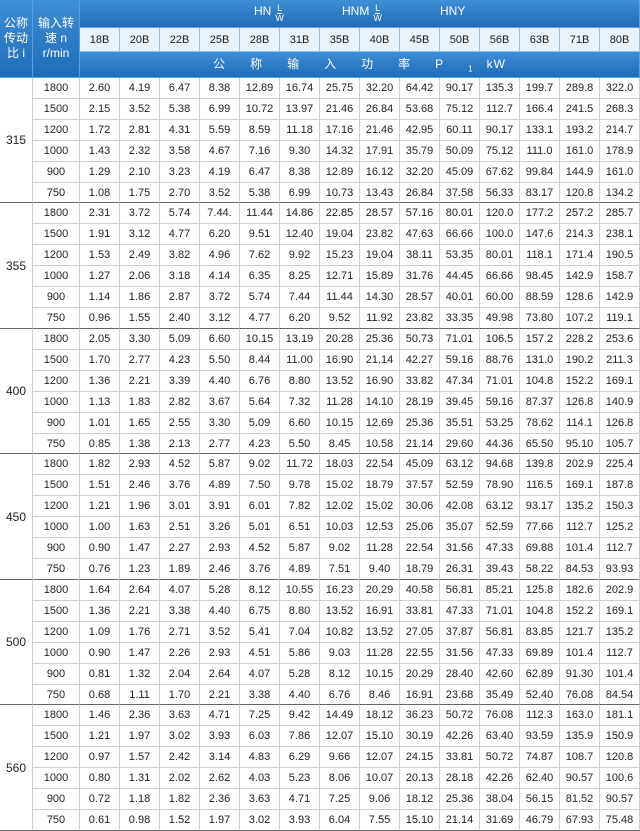 This screenshot has width=640, height=831. Describe the element at coordinates (220, 695) in the screenshot. I see `power-value: 2.21` at that location.